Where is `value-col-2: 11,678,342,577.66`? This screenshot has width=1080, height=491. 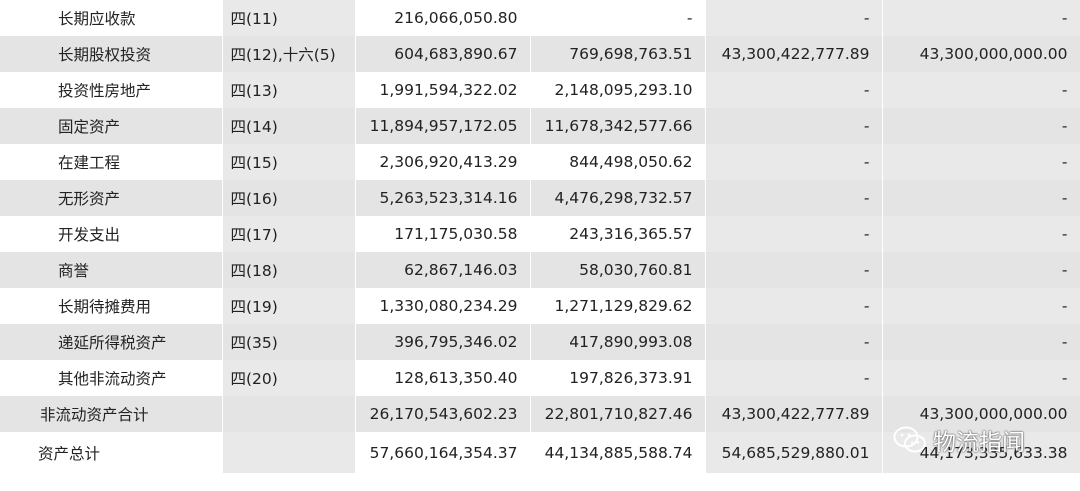 value-col-2: 11,678,342,577.66 is located at coordinates (618, 126).